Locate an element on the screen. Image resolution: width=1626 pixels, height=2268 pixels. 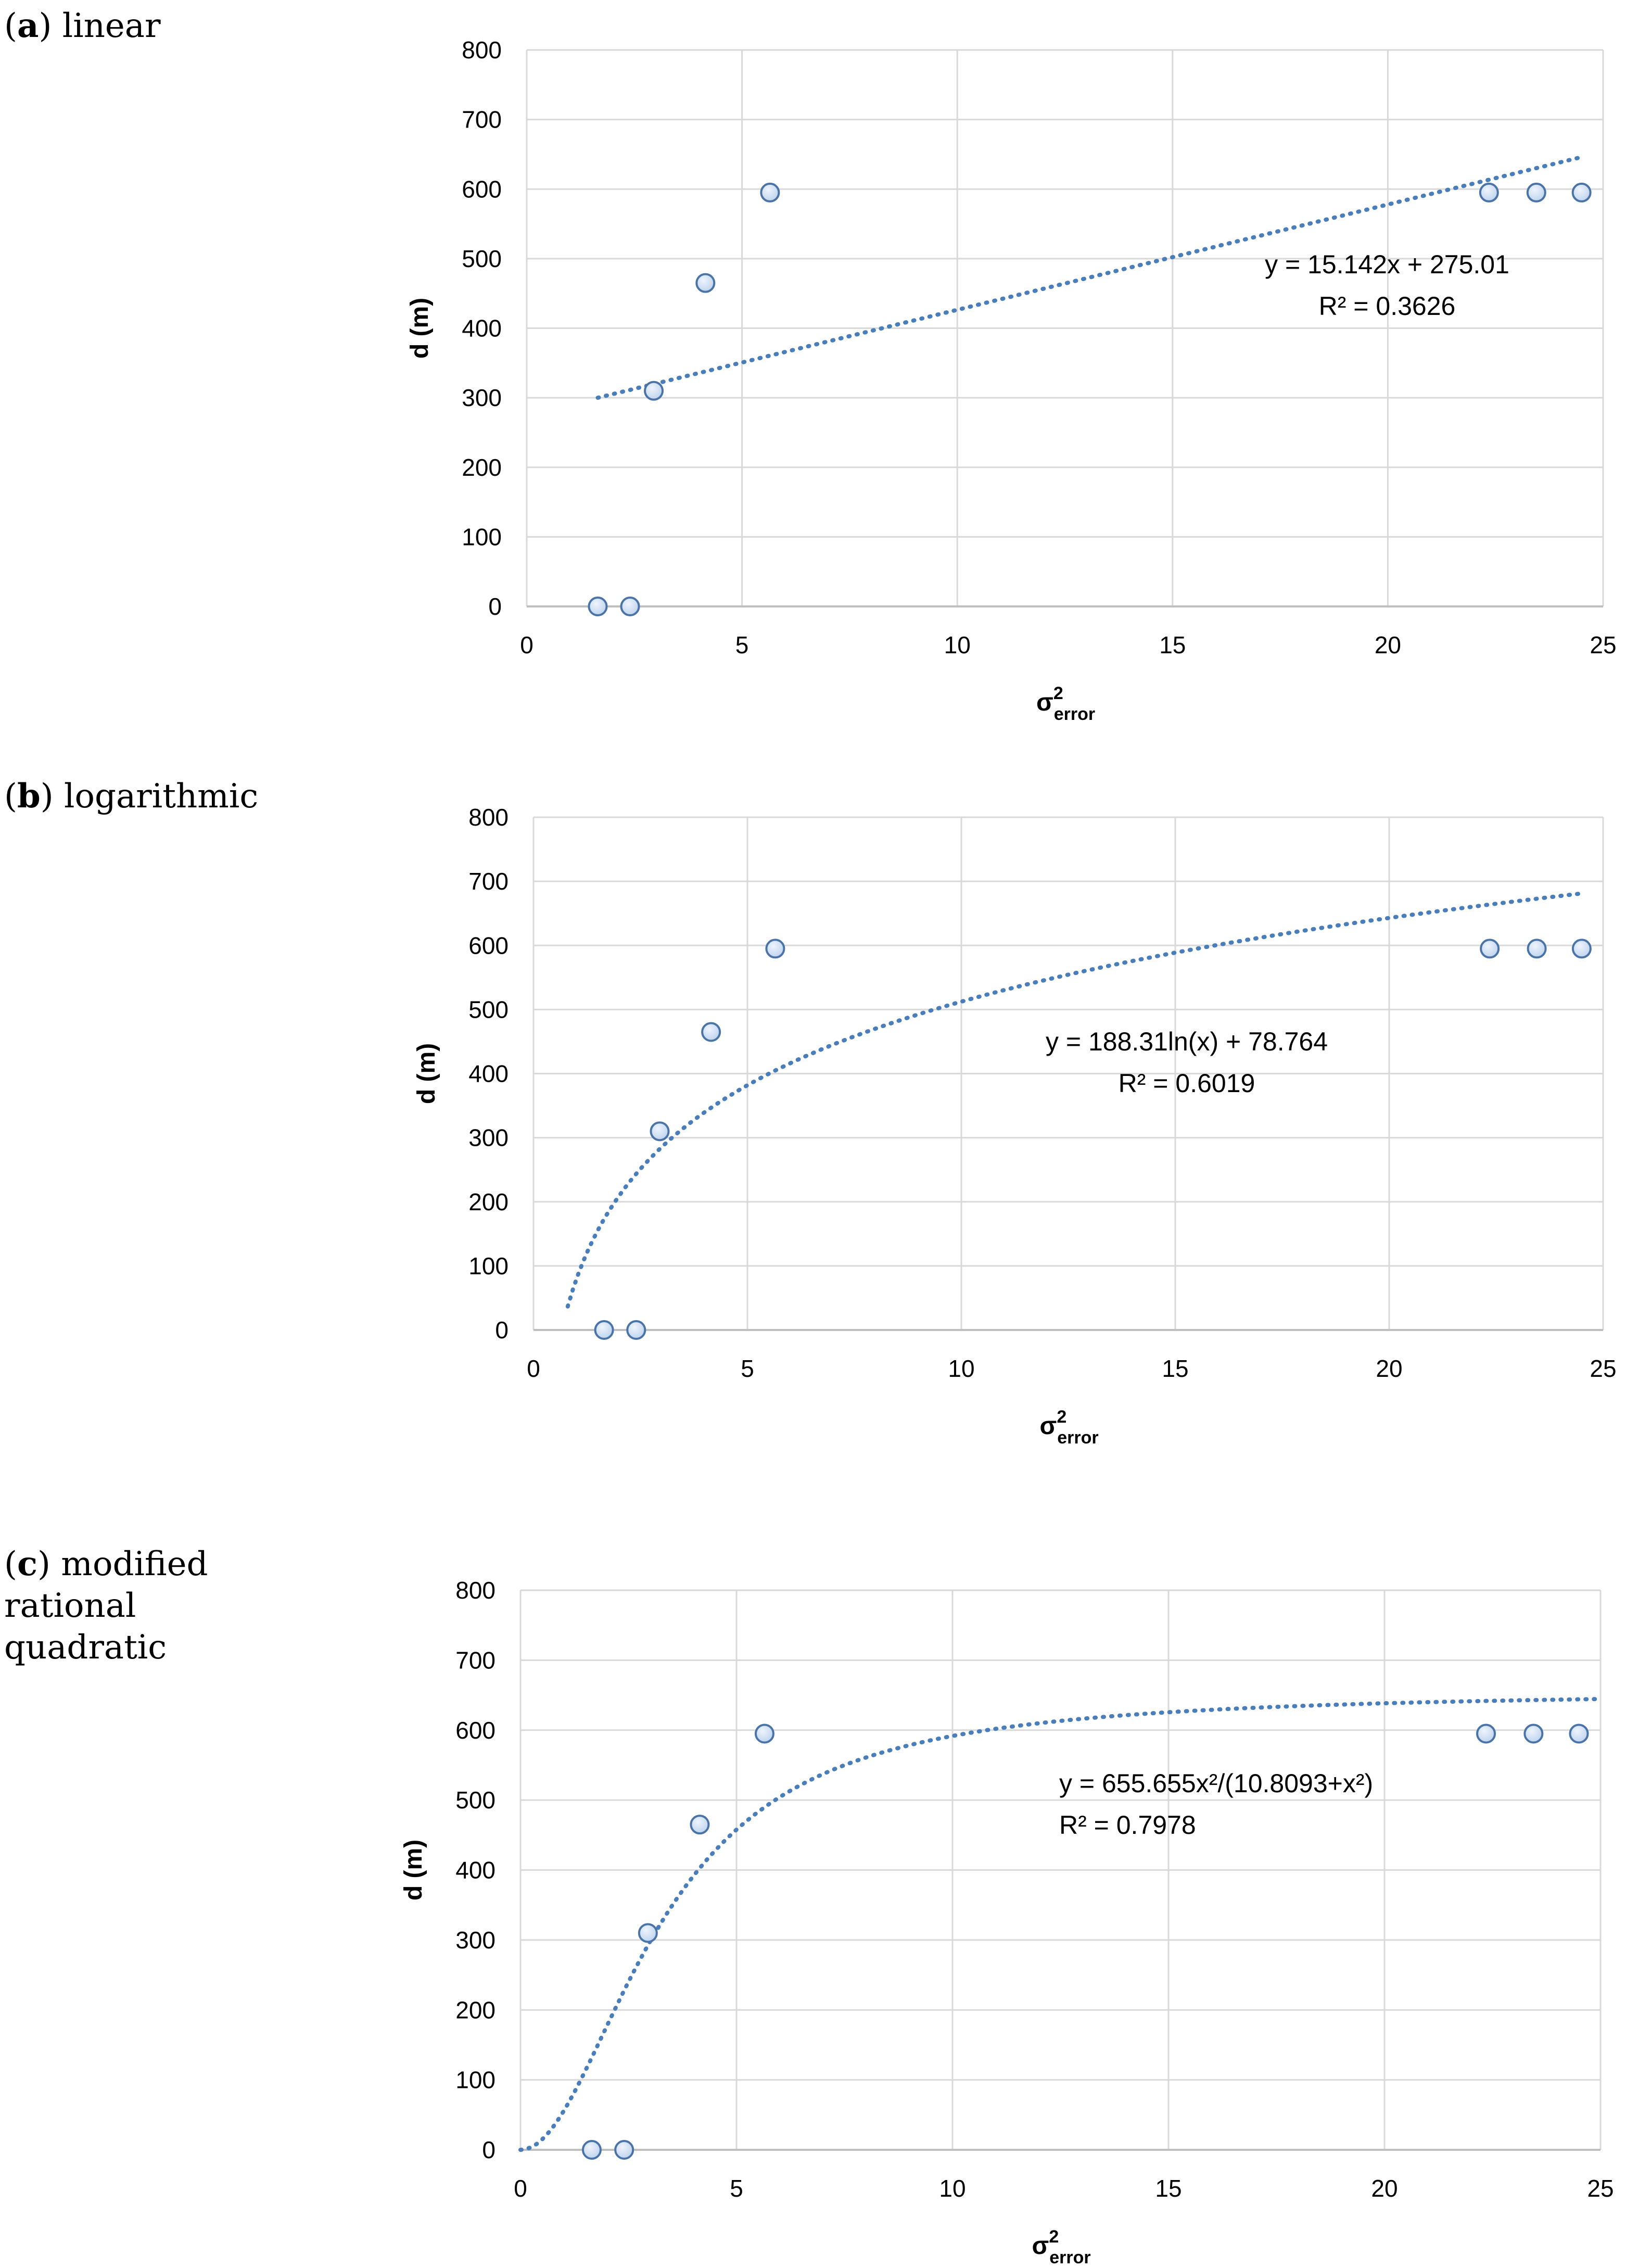
panel-label-c: (c) modified rational quadratic is located at coordinates (106, 1606).